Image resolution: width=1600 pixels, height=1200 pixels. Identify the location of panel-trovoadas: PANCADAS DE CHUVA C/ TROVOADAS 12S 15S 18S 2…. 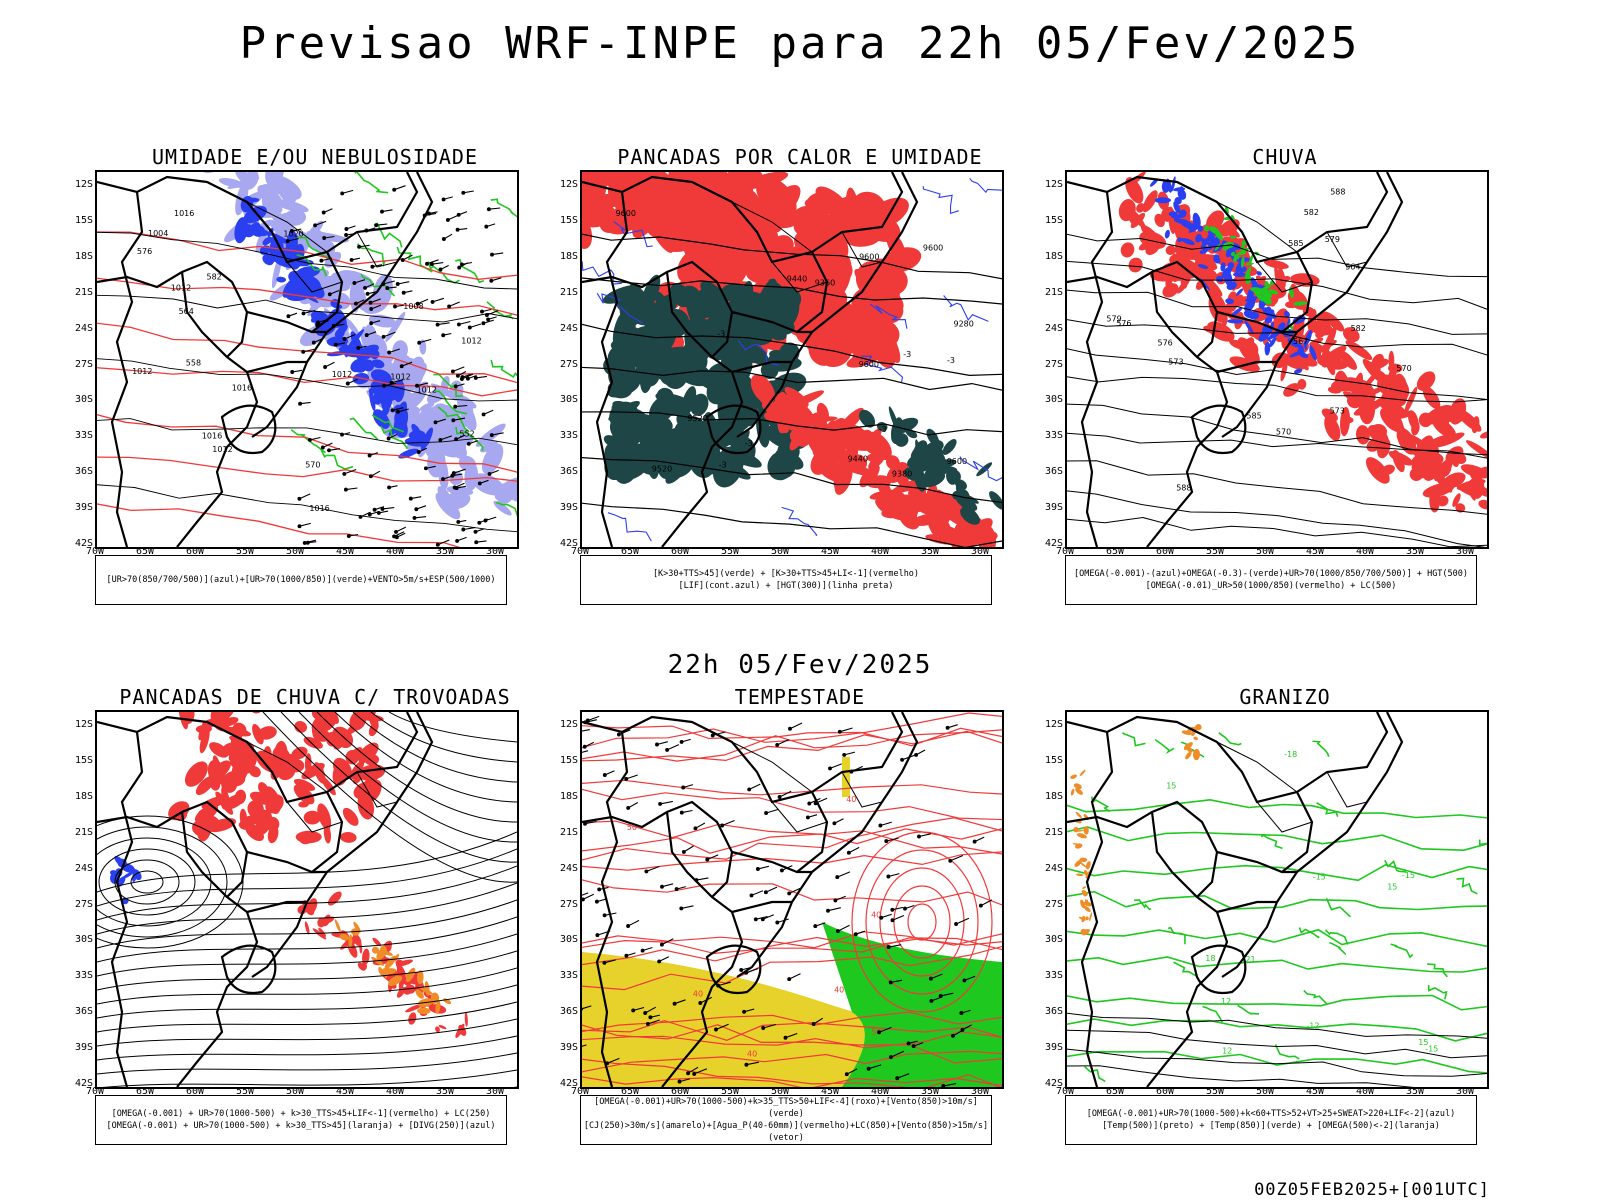
(315, 925).